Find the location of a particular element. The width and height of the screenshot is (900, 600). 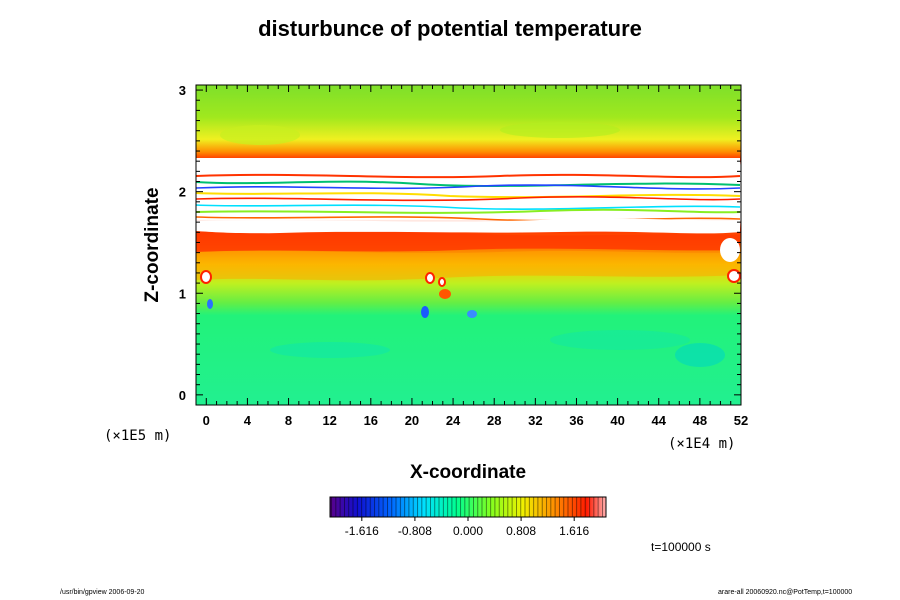

colorbar-ticks: -1.616 -0.808 0.000 0.808 1.616 is located at coordinates (467, 527).